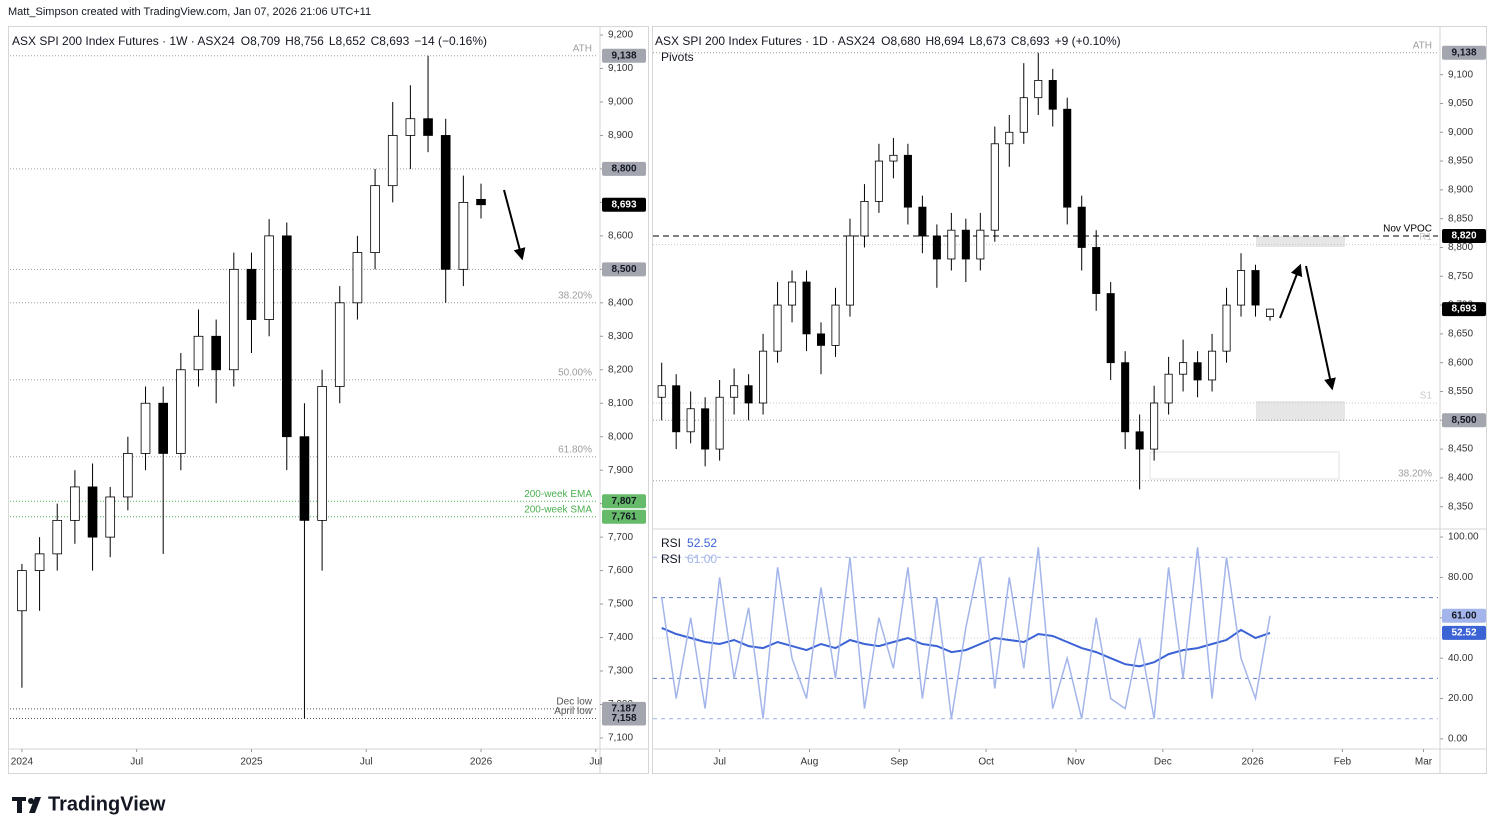 The image size is (1495, 834). What do you see at coordinates (620, 68) in the screenshot?
I see `y-tick-label: 9,100` at bounding box center [620, 68].